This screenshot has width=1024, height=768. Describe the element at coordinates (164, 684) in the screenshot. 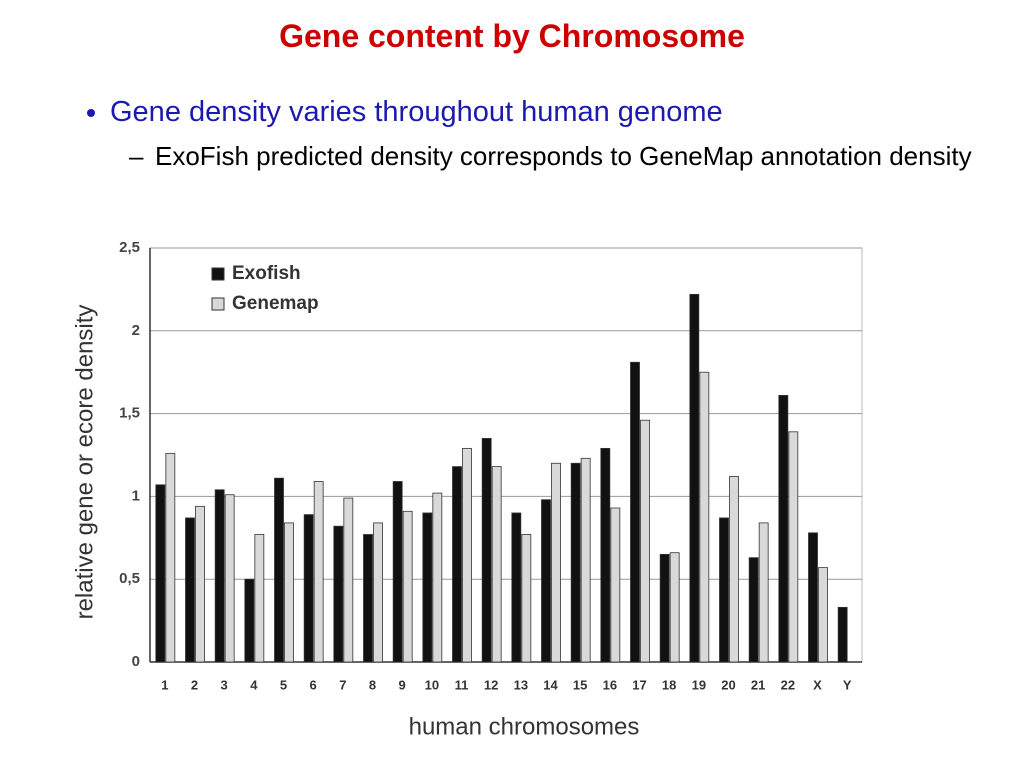

I see `x-tick-label: 1` at that location.